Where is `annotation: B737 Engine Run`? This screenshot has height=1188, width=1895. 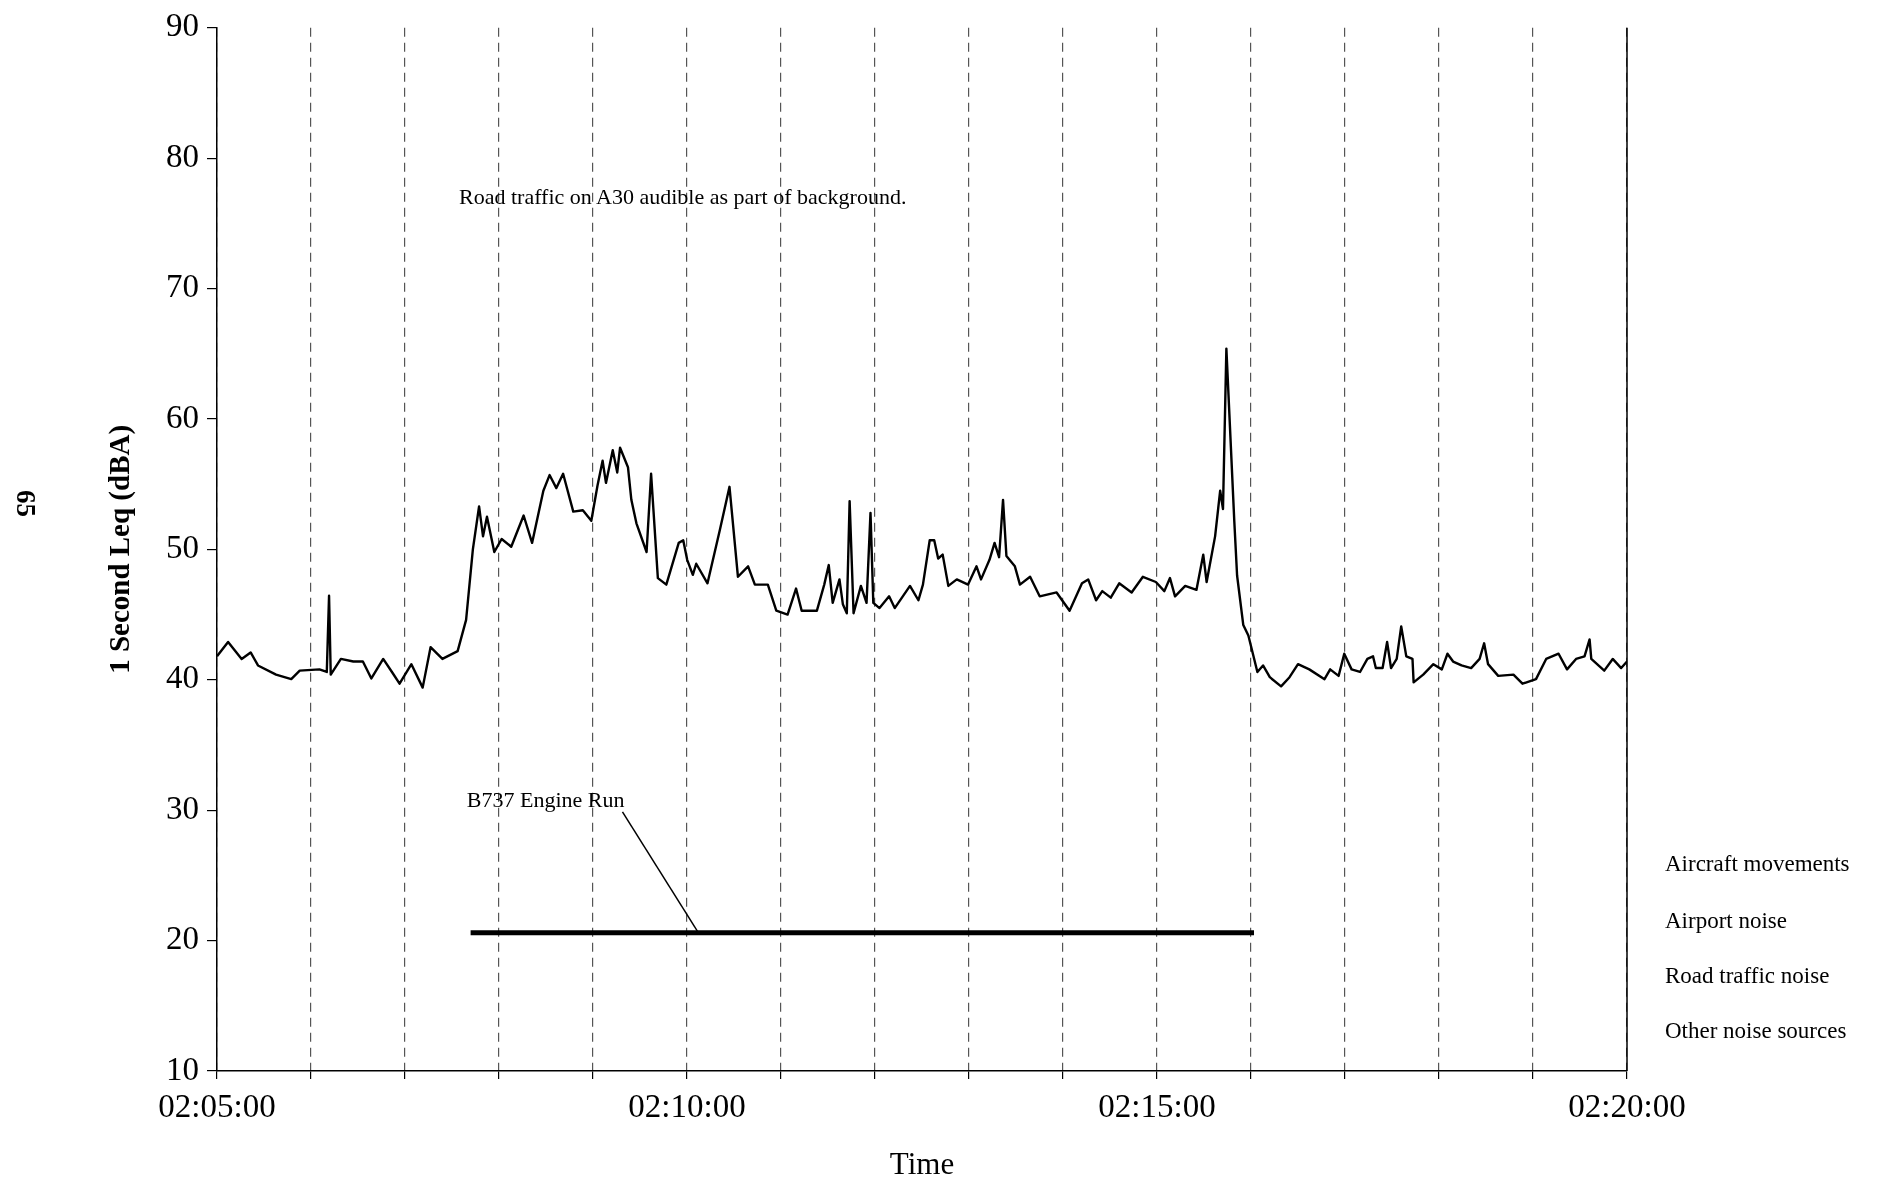 annotation: B737 Engine Run is located at coordinates (545, 799).